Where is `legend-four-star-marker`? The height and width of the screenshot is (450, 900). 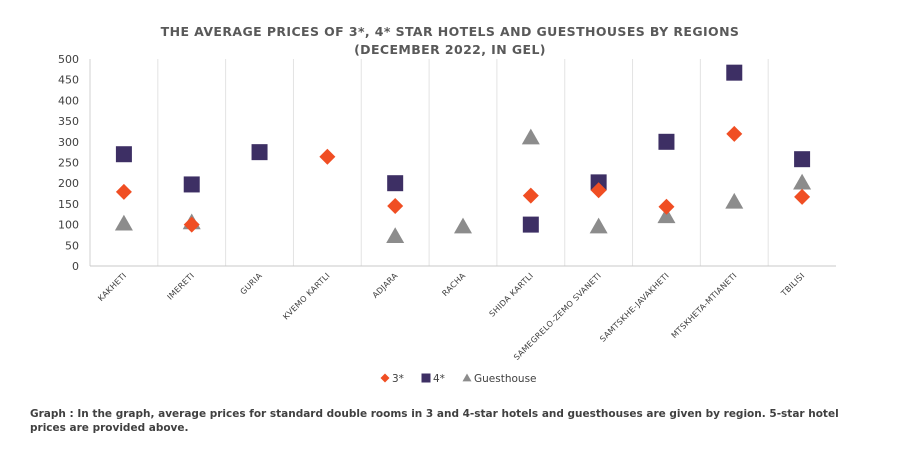 legend-four-star-marker is located at coordinates (426, 378).